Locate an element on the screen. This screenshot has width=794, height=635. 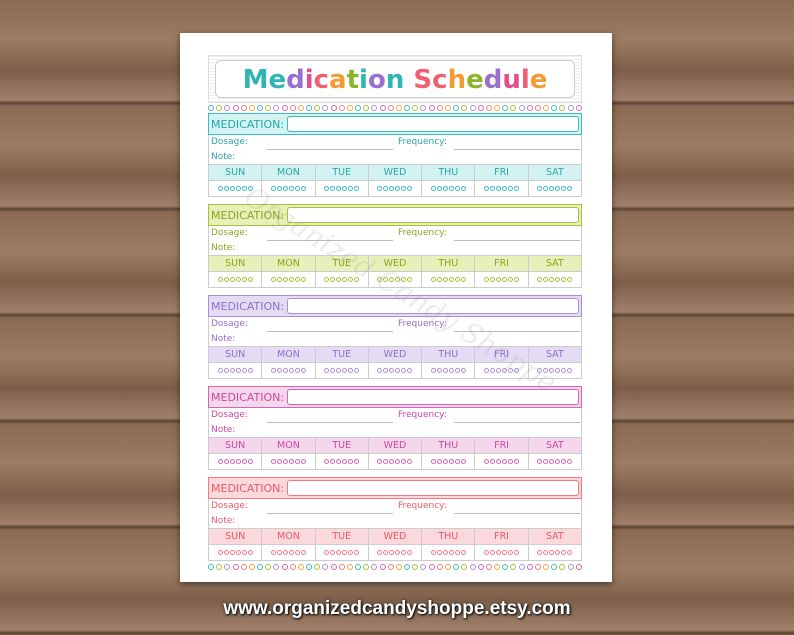
medication-input is located at coordinates (433, 488).